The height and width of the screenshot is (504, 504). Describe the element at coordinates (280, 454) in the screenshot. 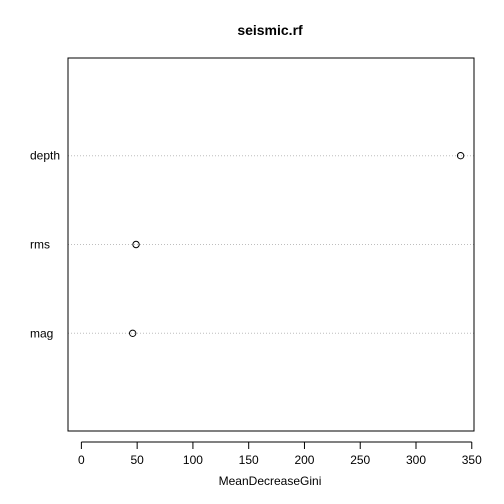

I see `x-axis: 0 50 100 150 200 250 300 350` at that location.